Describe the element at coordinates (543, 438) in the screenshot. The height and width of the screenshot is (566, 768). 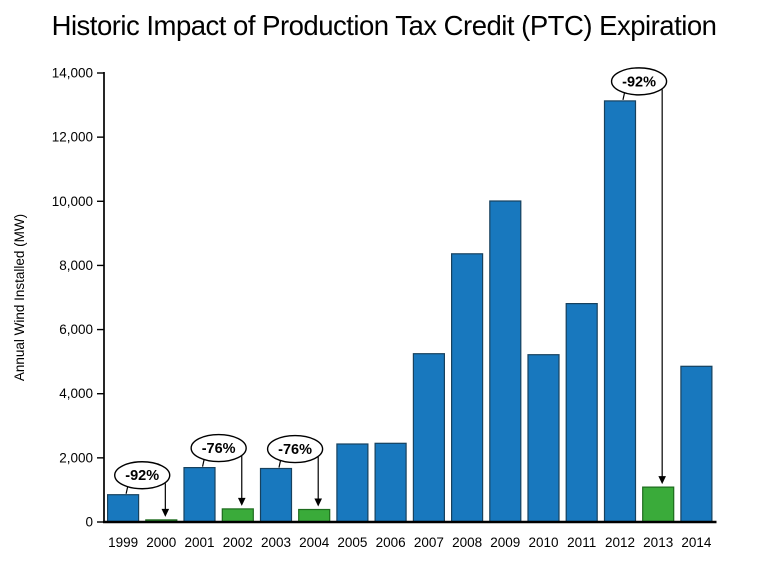
I see `bar-2010` at that location.